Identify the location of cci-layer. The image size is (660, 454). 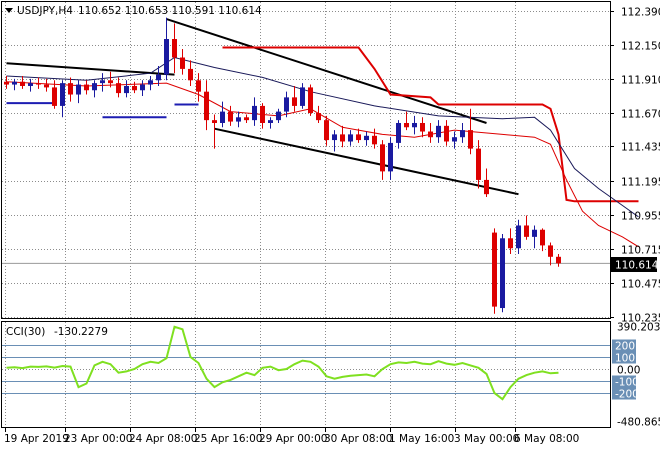
(282, 363).